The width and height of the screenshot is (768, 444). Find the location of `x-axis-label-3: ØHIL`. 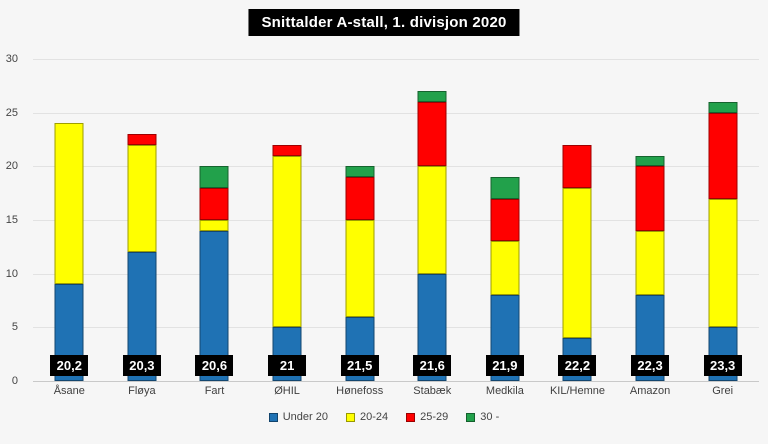

x-axis-label-3: ØHIL is located at coordinates (287, 391).